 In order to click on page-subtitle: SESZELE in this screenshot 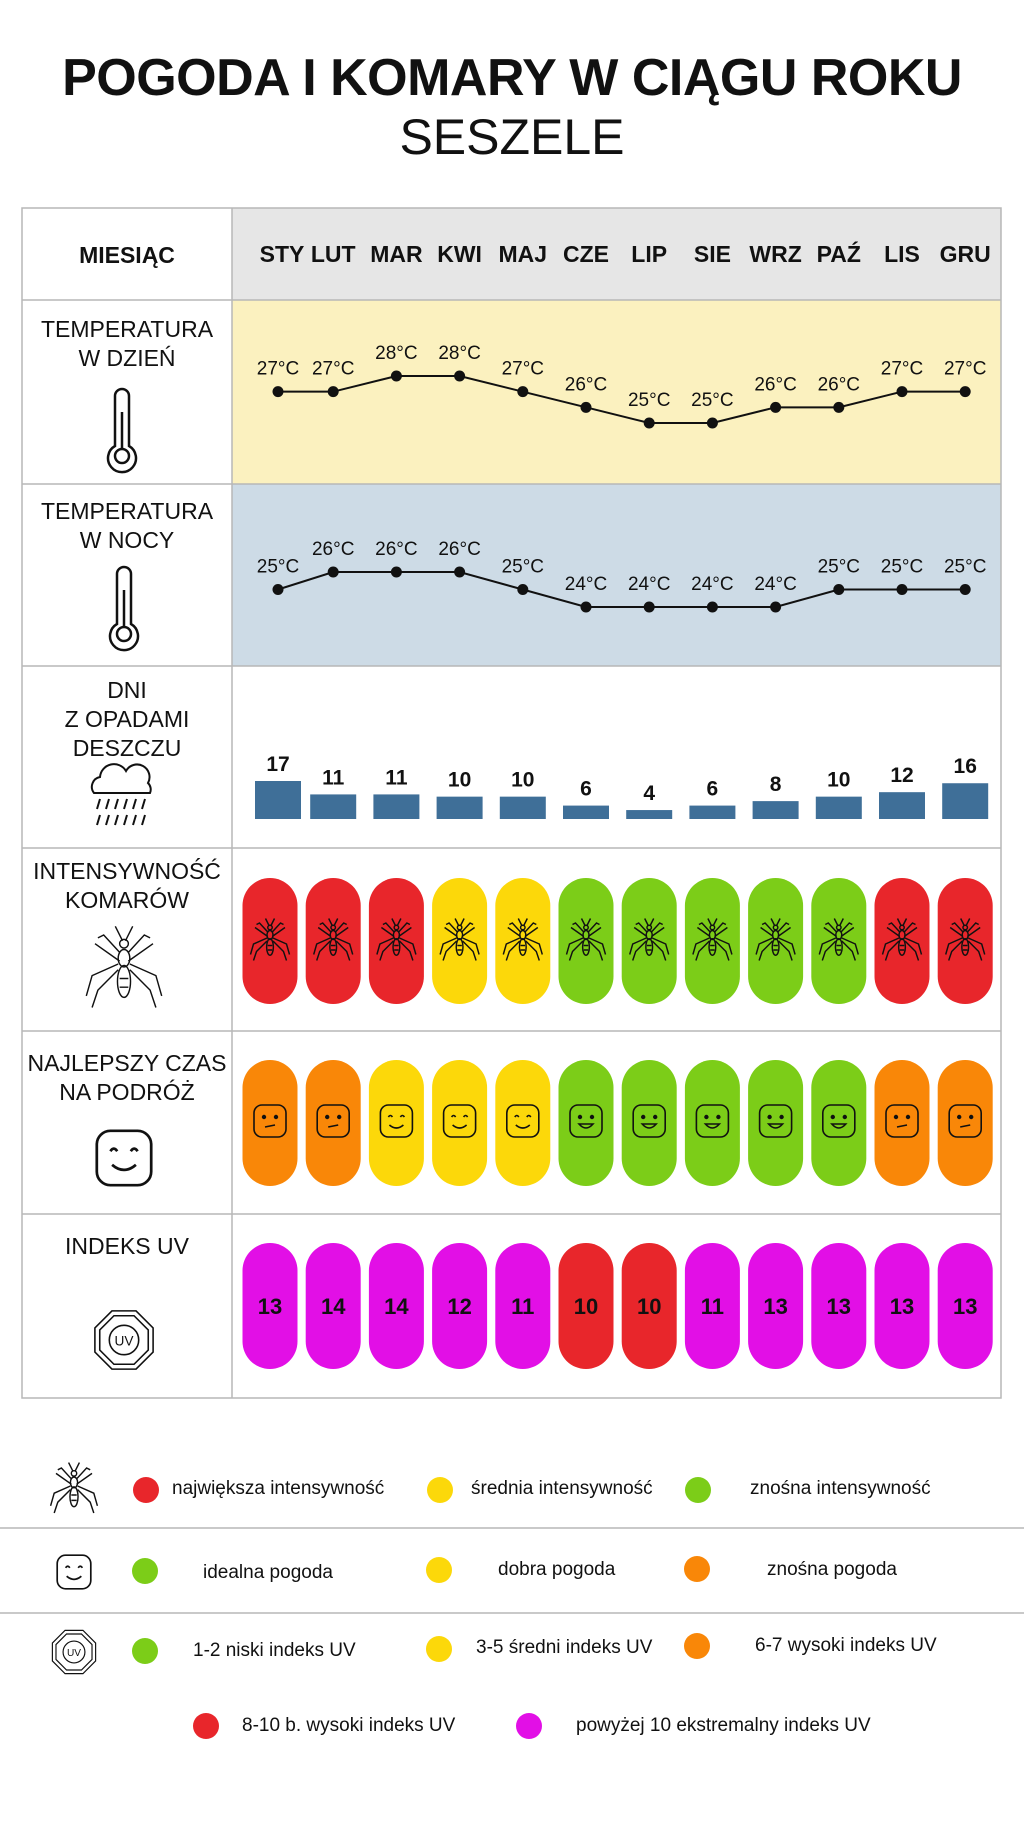, I will do `click(512, 137)`.